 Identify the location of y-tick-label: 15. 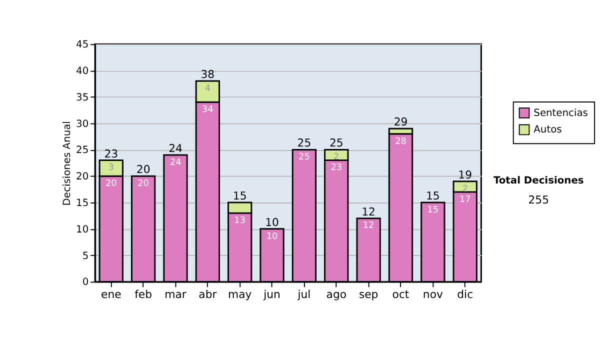
(82, 203).